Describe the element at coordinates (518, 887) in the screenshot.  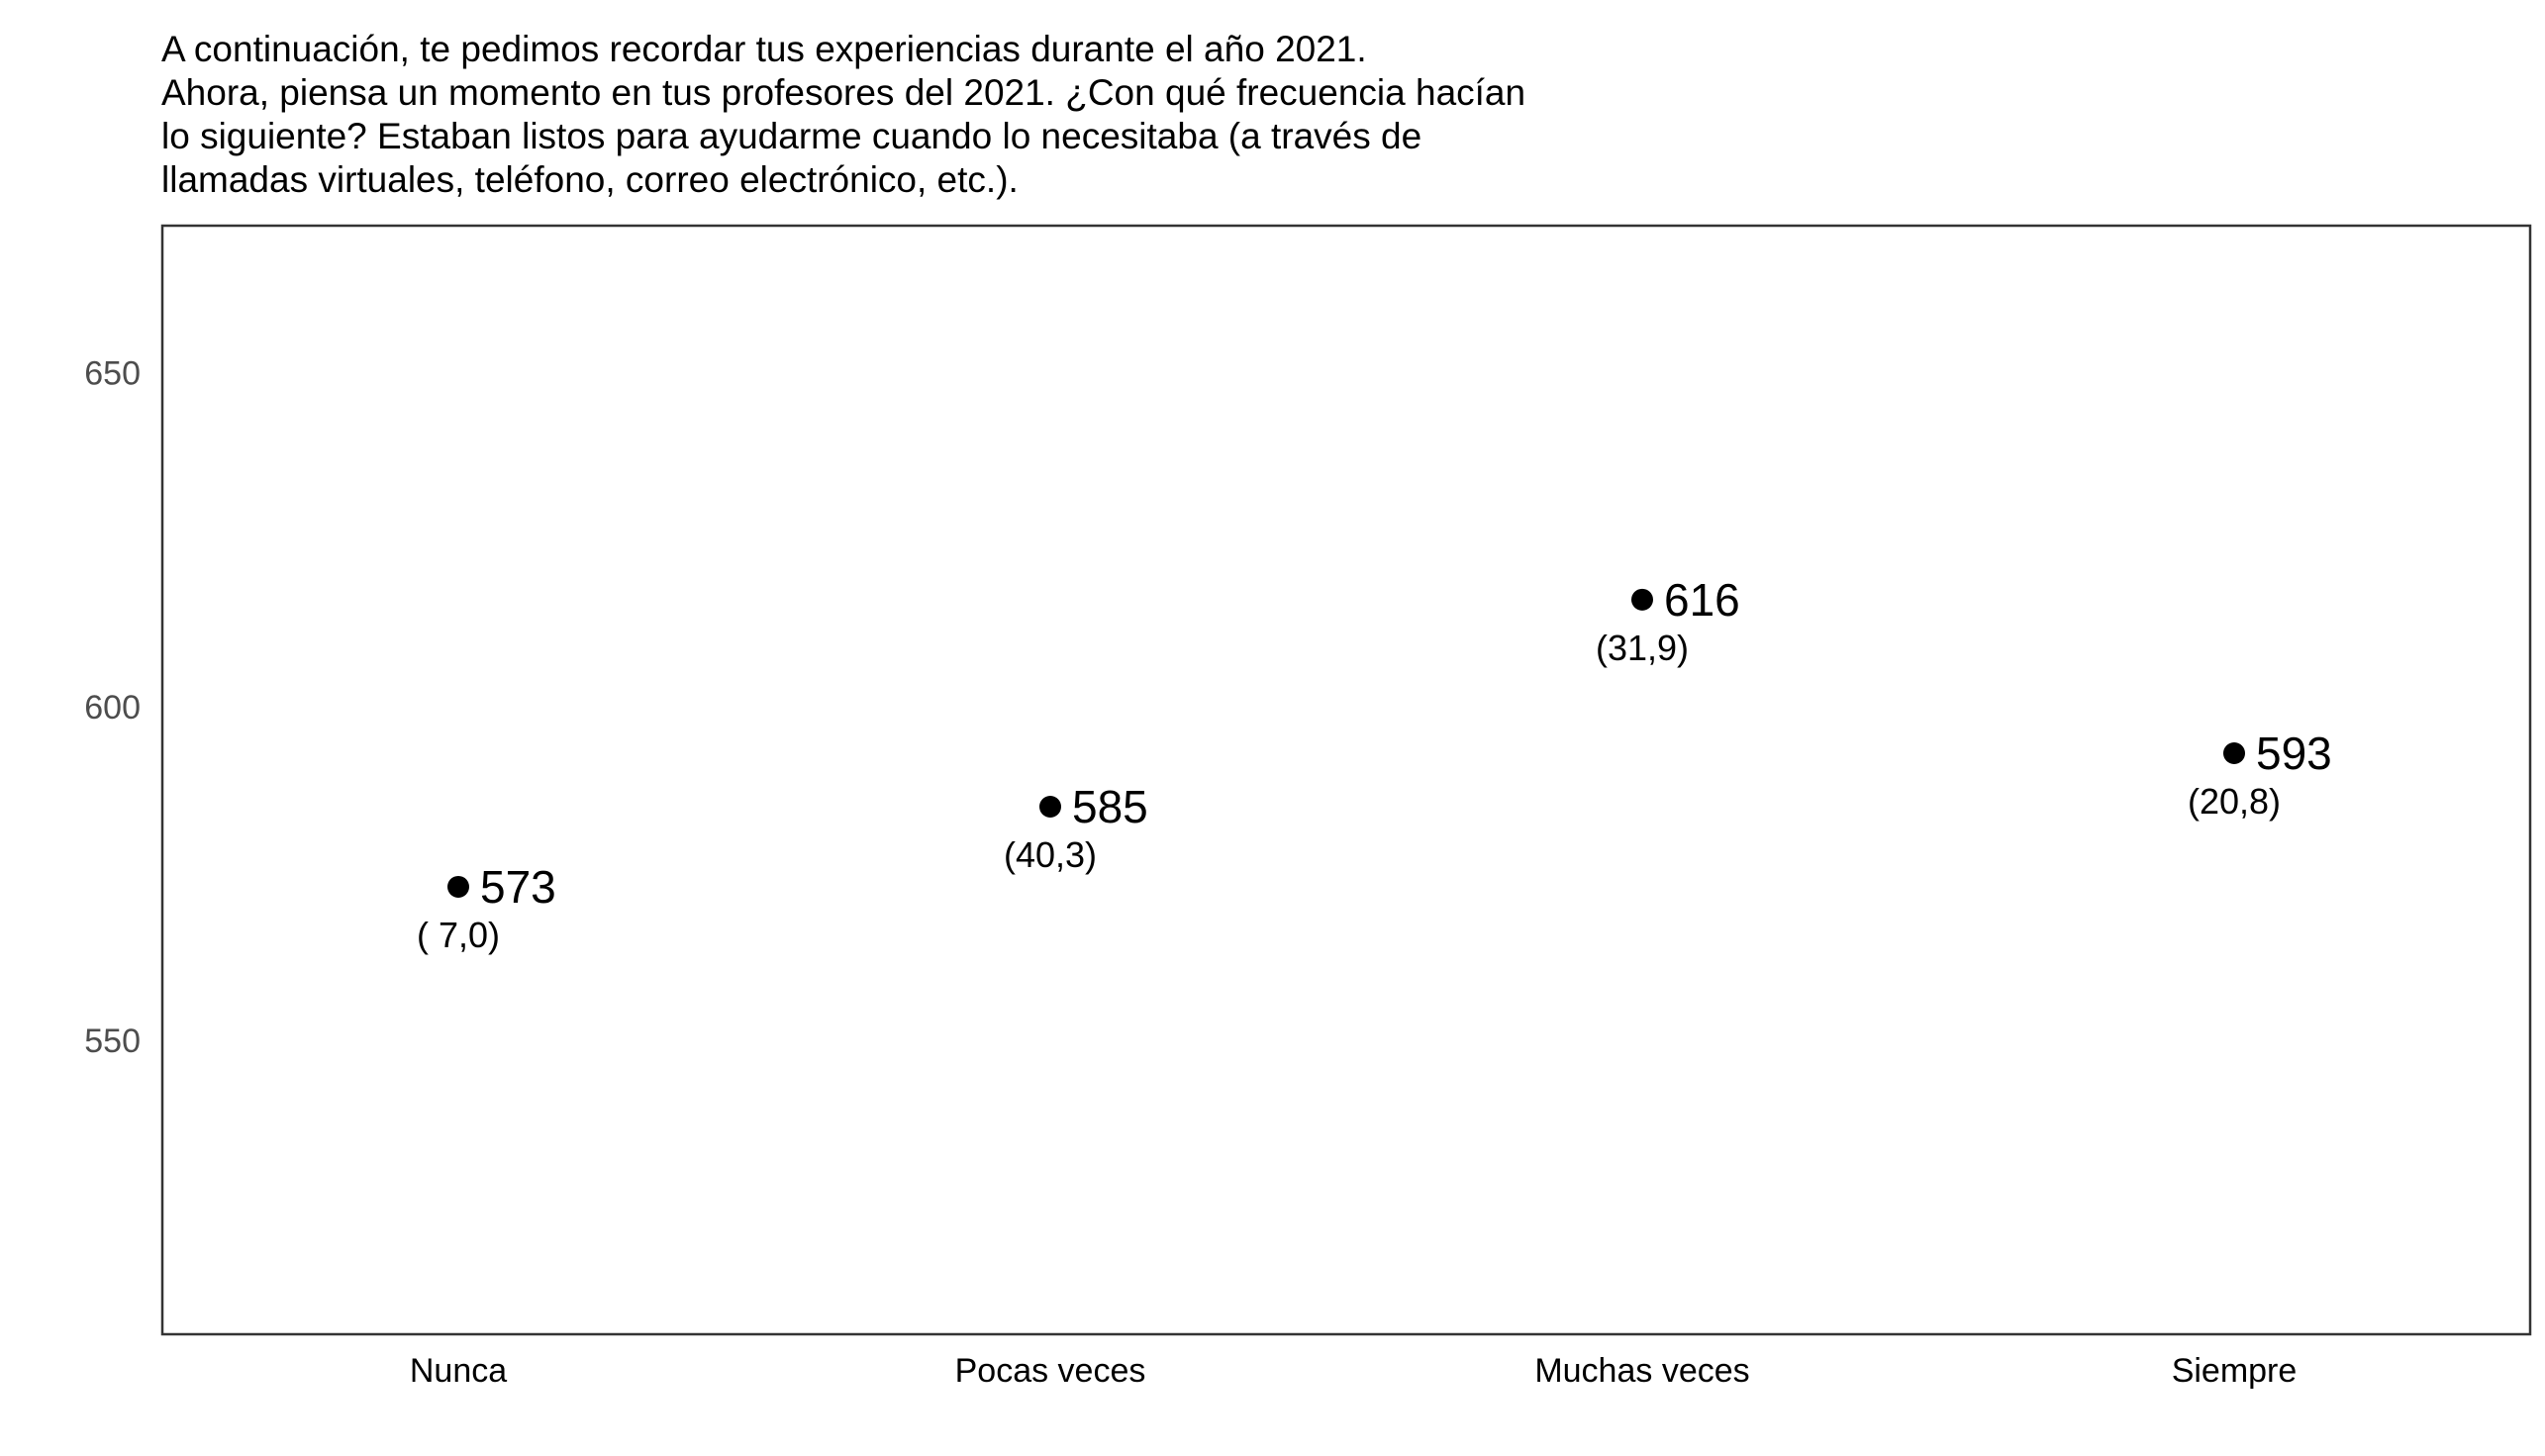
I see `data-value-label: 573` at that location.